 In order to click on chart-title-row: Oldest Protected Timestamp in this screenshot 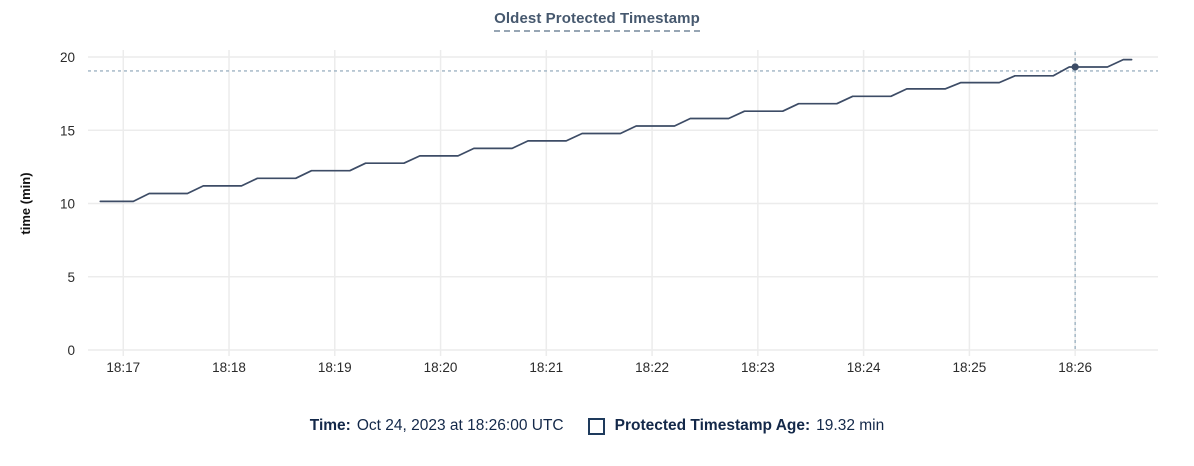, I will do `click(597, 21)`.